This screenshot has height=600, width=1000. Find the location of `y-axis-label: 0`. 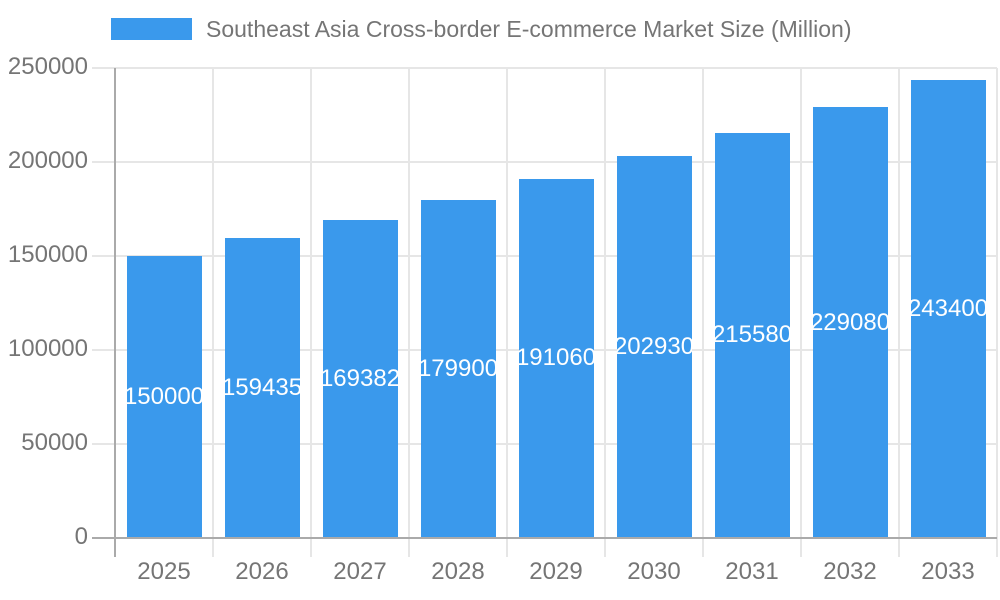

y-axis-label: 0 is located at coordinates (81, 536).